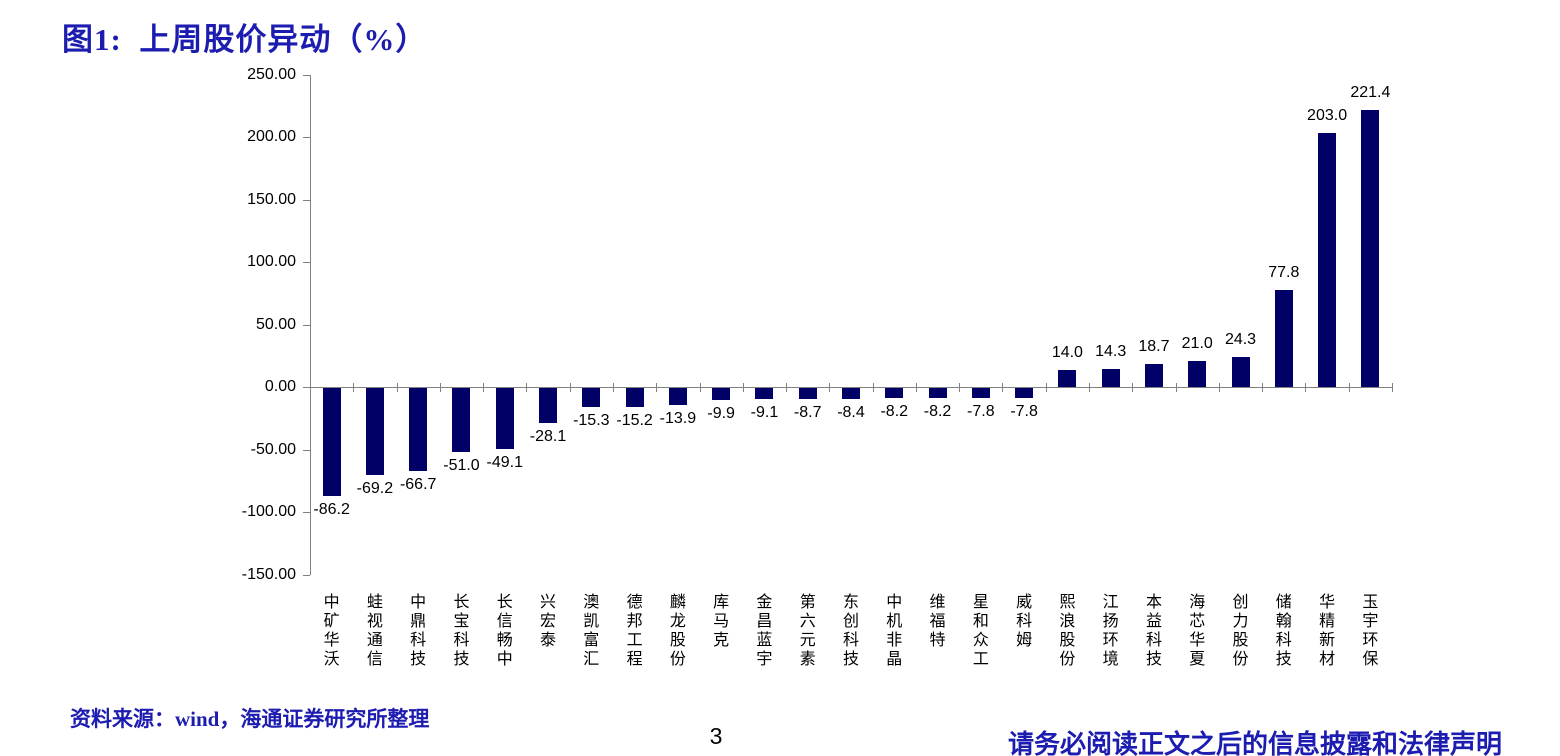 The width and height of the screenshot is (1560, 756). Describe the element at coordinates (273, 449) in the screenshot. I see `y-tick-label: -50.00` at that location.